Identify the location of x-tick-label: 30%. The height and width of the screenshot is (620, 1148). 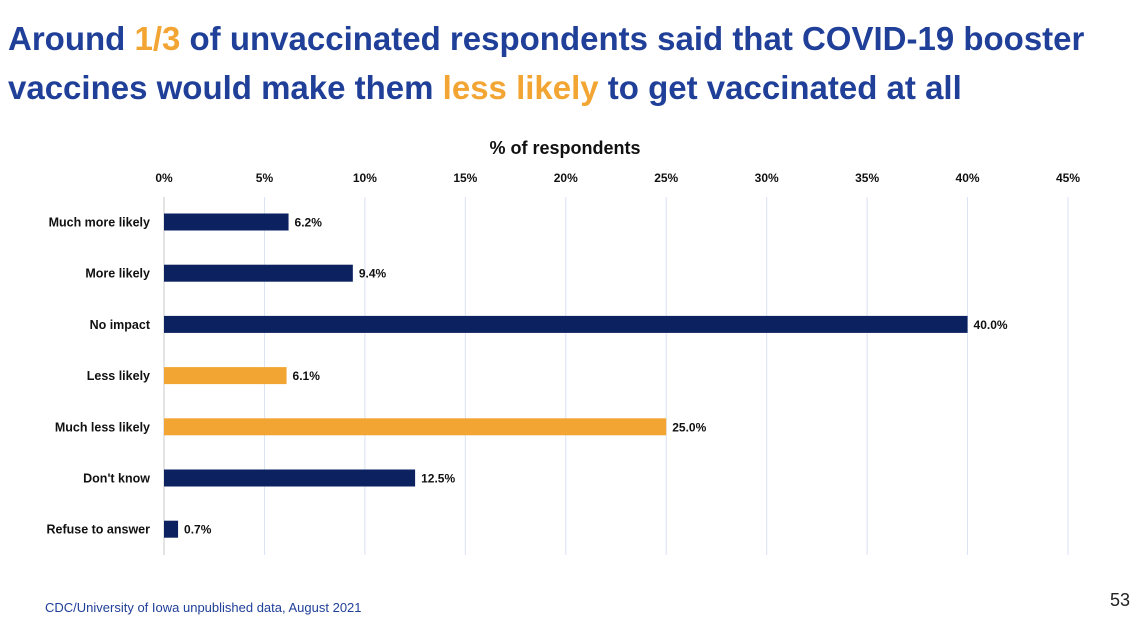
(767, 178).